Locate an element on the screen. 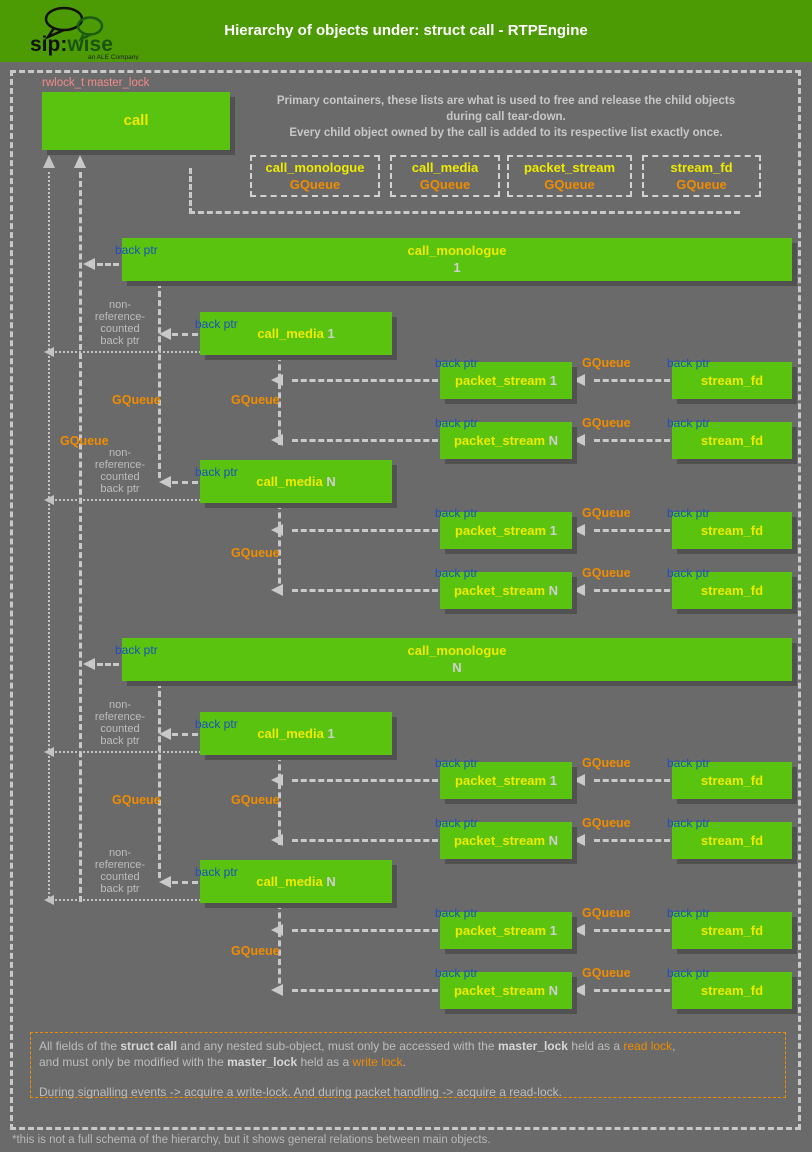 The height and width of the screenshot is (1152, 812). packet-stream-node: packet_stream 1 is located at coordinates (506, 930).